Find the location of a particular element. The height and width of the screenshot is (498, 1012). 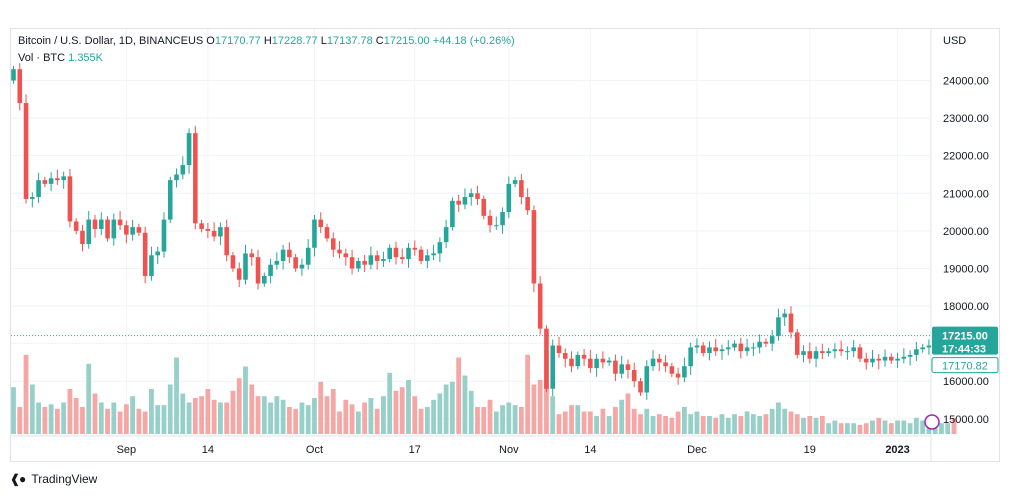

symbol-title: Bitcoin / U.S. Dollar, 1D, BINANCEUS is located at coordinates (111, 41).